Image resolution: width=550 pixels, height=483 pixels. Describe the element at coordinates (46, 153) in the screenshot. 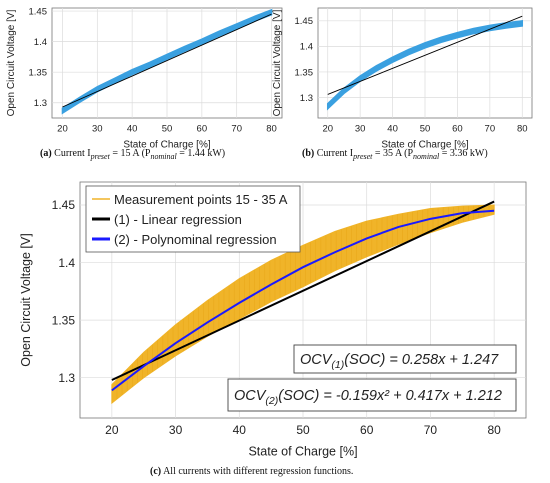

I see `caption-a-label: (a)` at that location.